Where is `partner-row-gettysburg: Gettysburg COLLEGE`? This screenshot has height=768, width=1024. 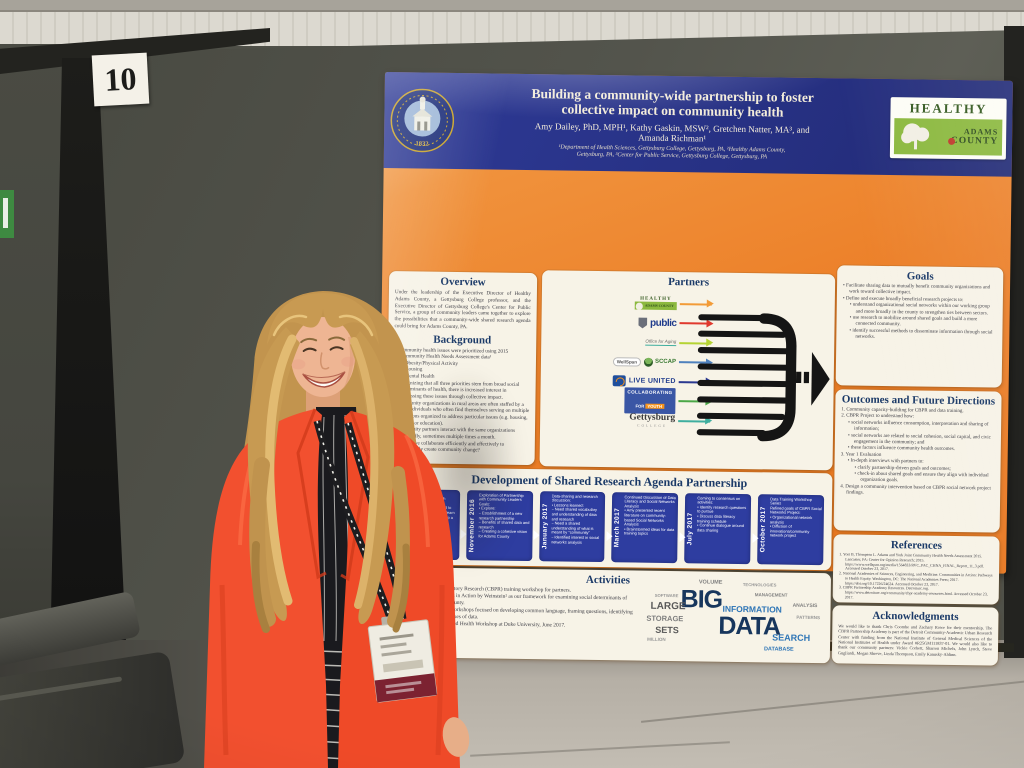
partner-row-gettysburg: Gettysburg COLLEGE is located at coordinates (629, 420).